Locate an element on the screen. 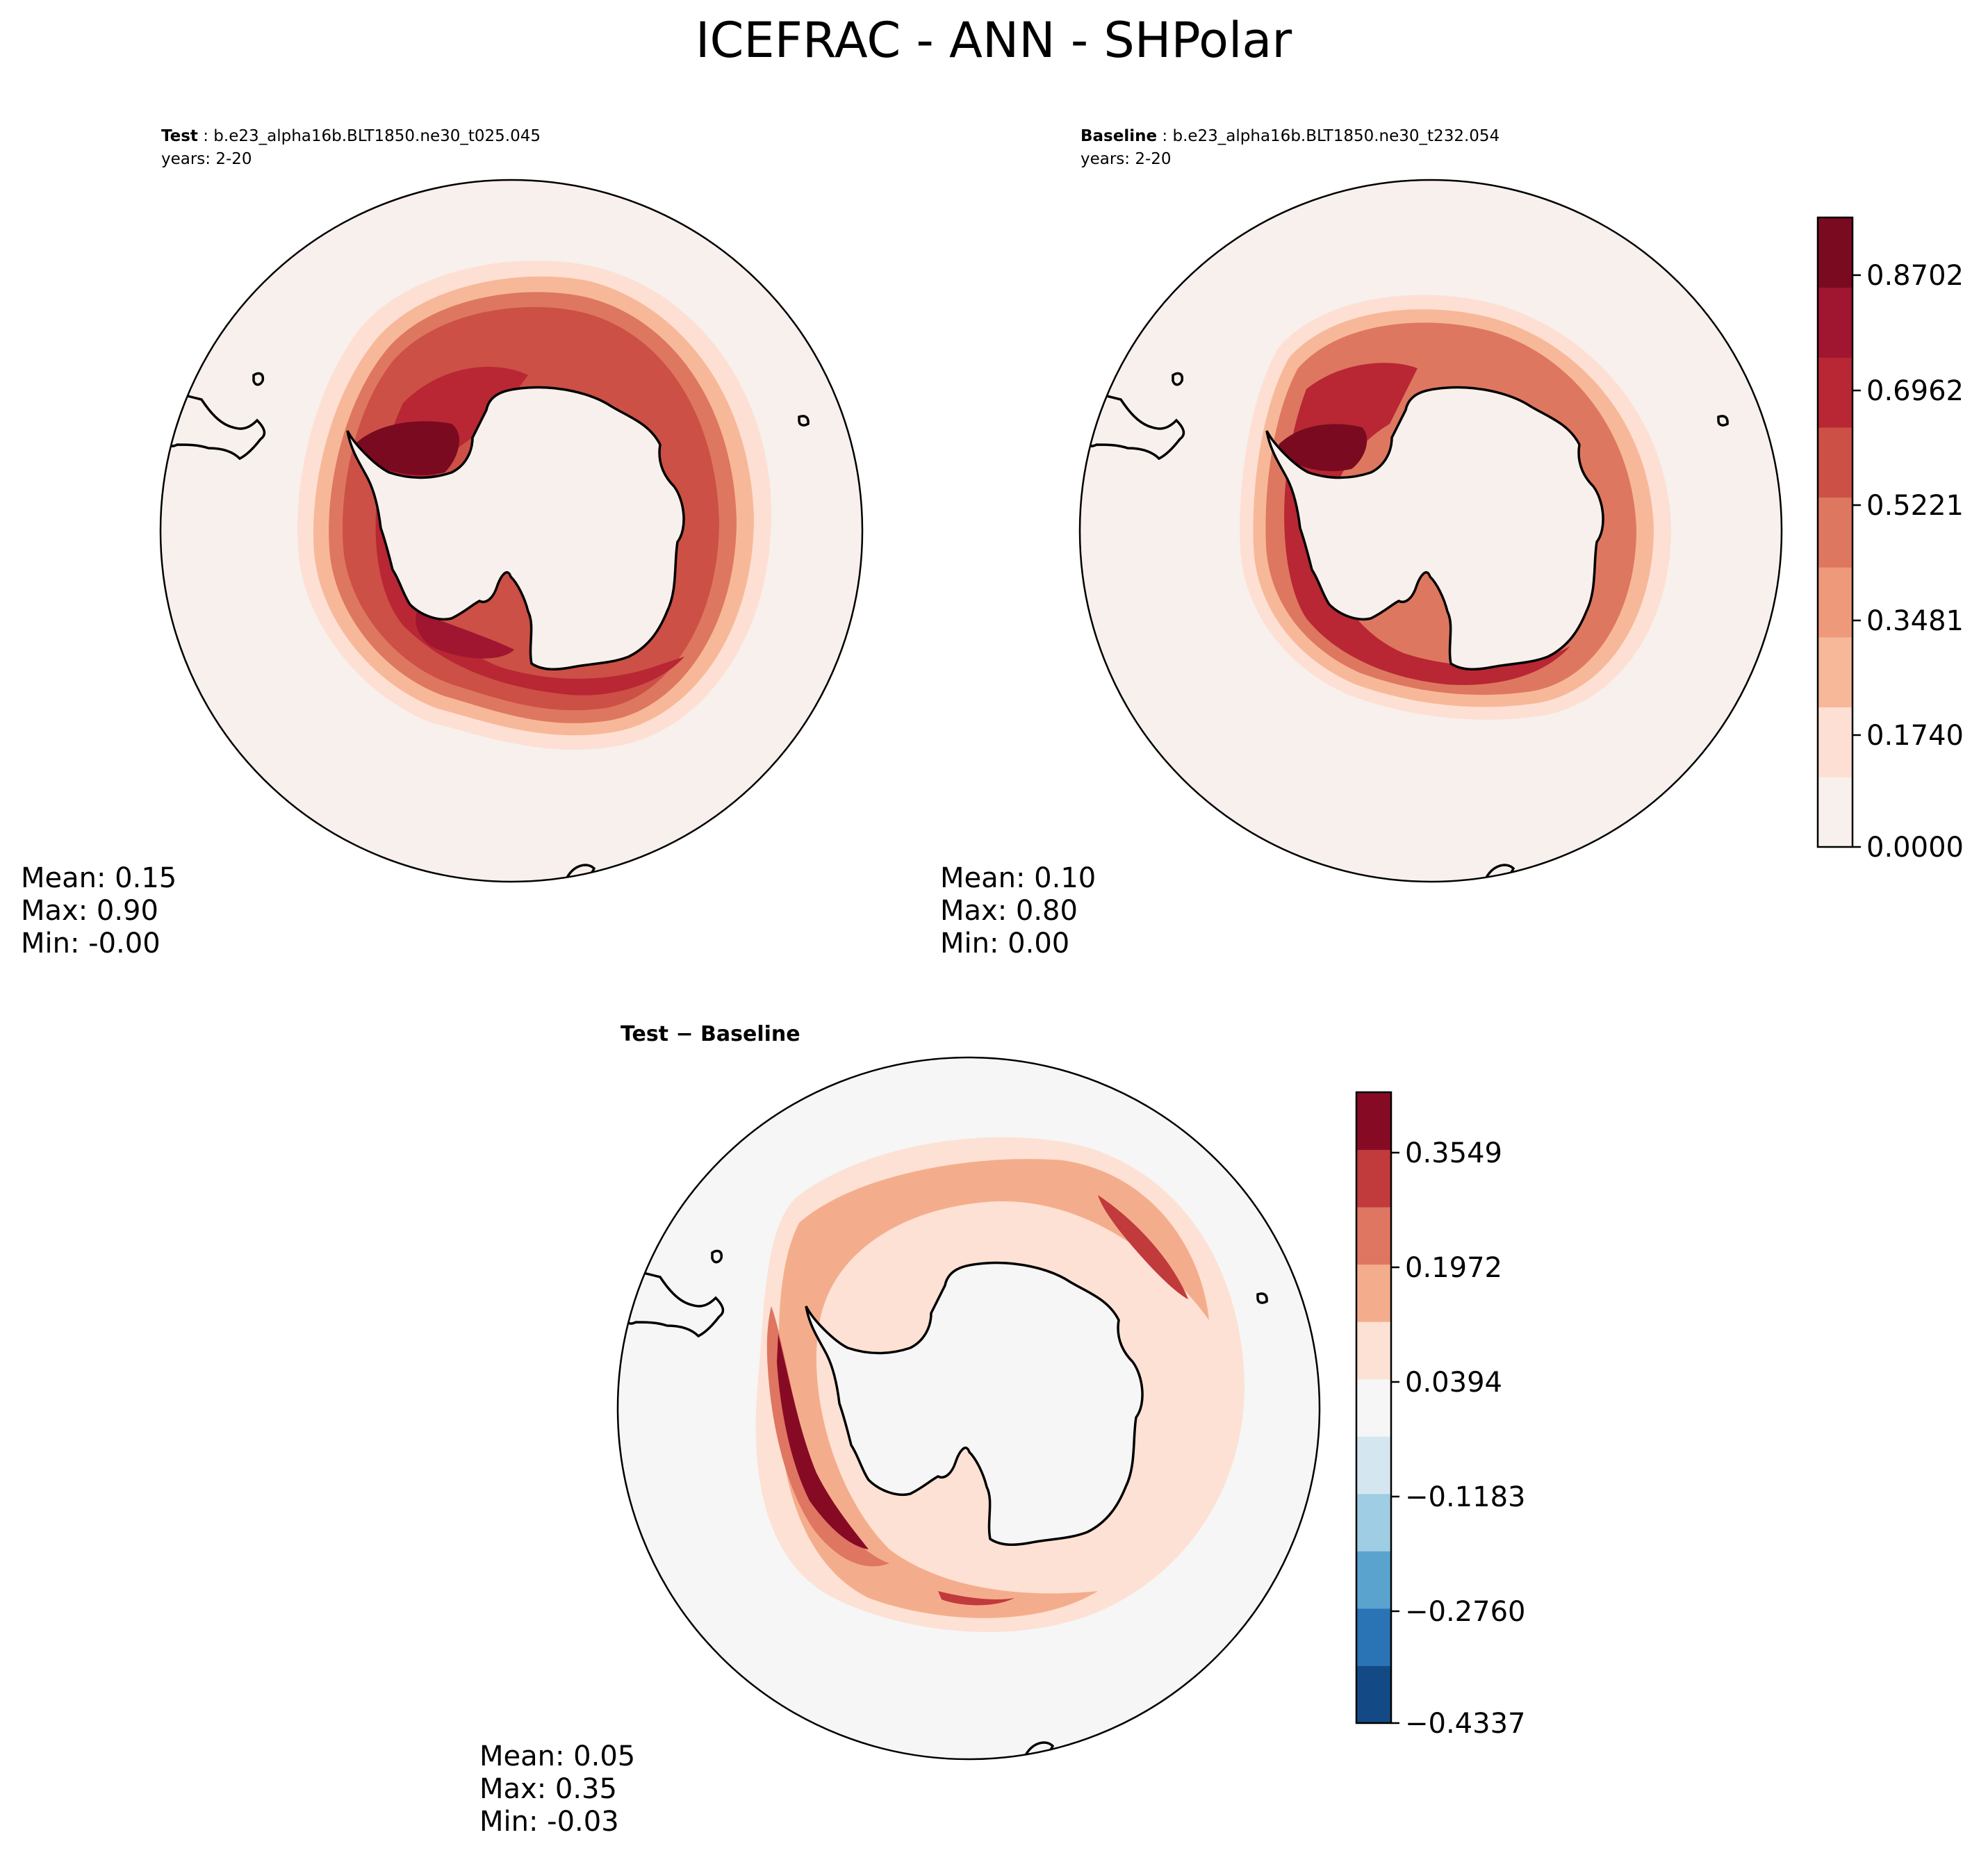  main-colorbar-tick-label: 0.0000 is located at coordinates (1915, 848).